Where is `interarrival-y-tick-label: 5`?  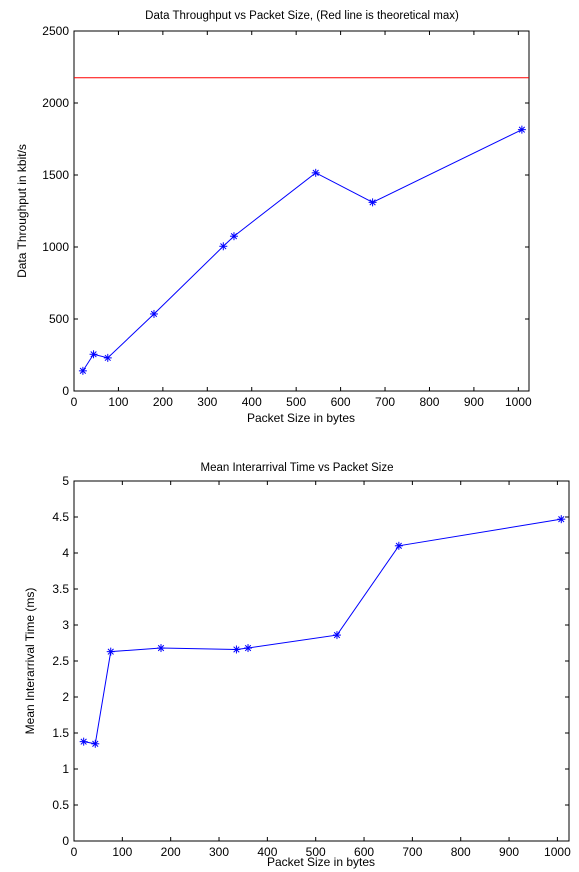 interarrival-y-tick-label: 5 is located at coordinates (65, 481).